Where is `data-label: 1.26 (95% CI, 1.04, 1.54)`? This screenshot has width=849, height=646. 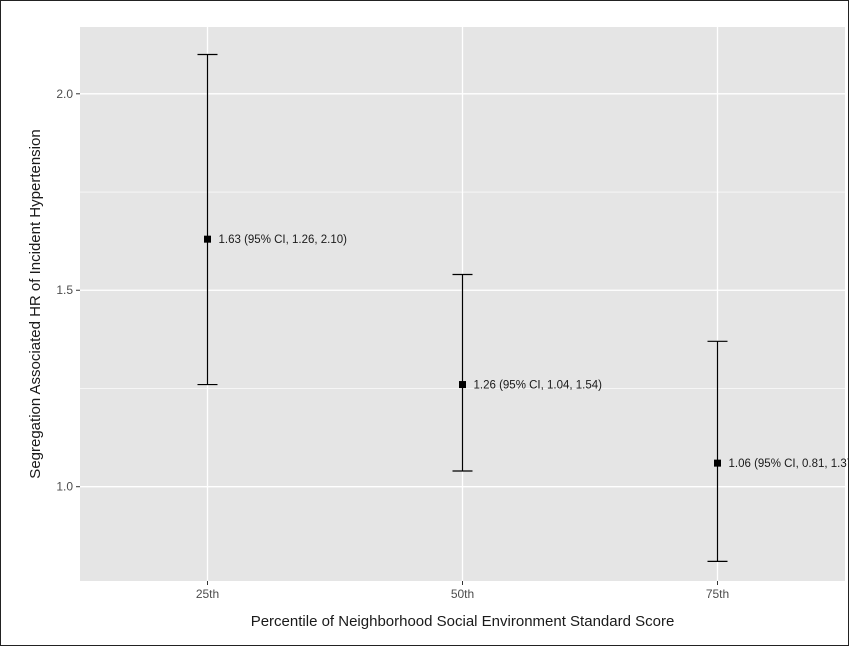 data-label: 1.26 (95% CI, 1.04, 1.54) is located at coordinates (538, 386).